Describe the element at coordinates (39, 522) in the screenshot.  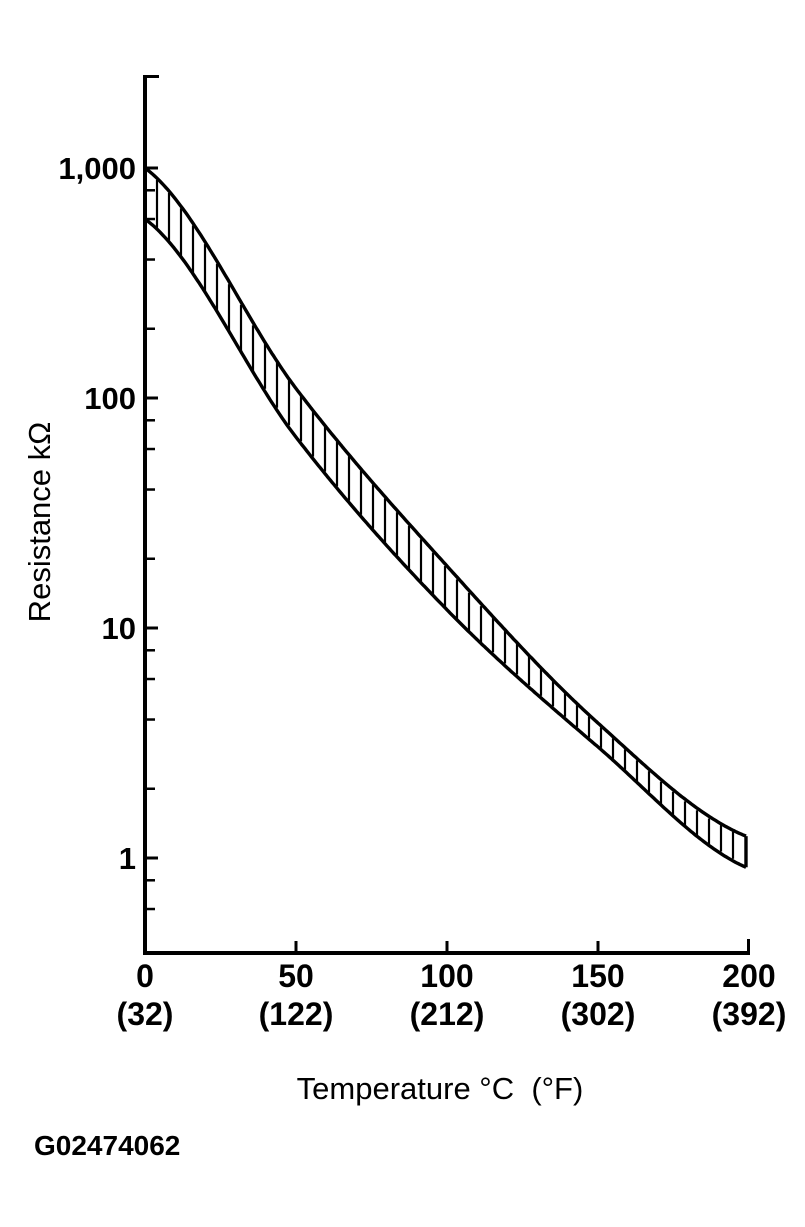
I see `y-axis-title: Resistance kΩ` at that location.